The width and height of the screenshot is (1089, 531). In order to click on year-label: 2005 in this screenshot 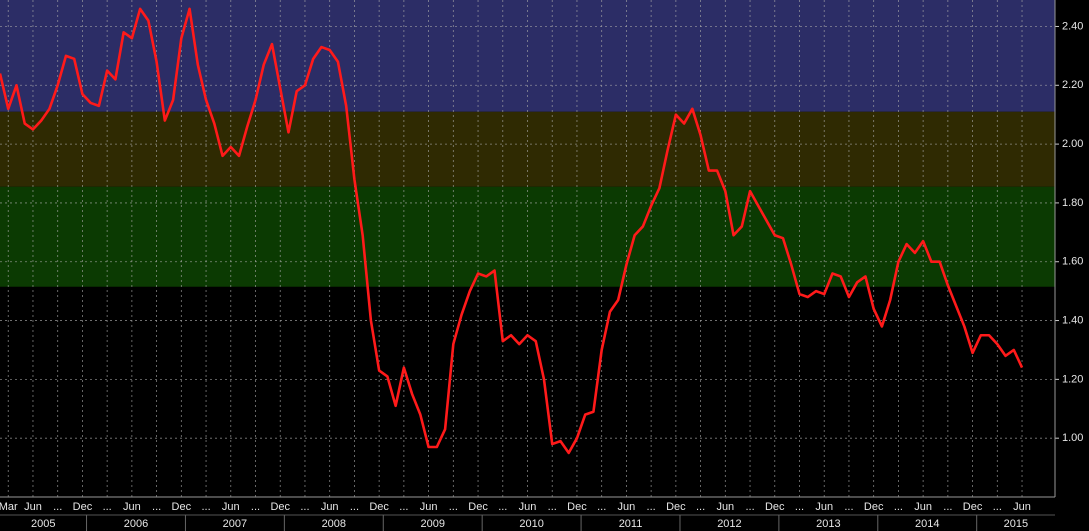, I will do `click(43, 524)`.